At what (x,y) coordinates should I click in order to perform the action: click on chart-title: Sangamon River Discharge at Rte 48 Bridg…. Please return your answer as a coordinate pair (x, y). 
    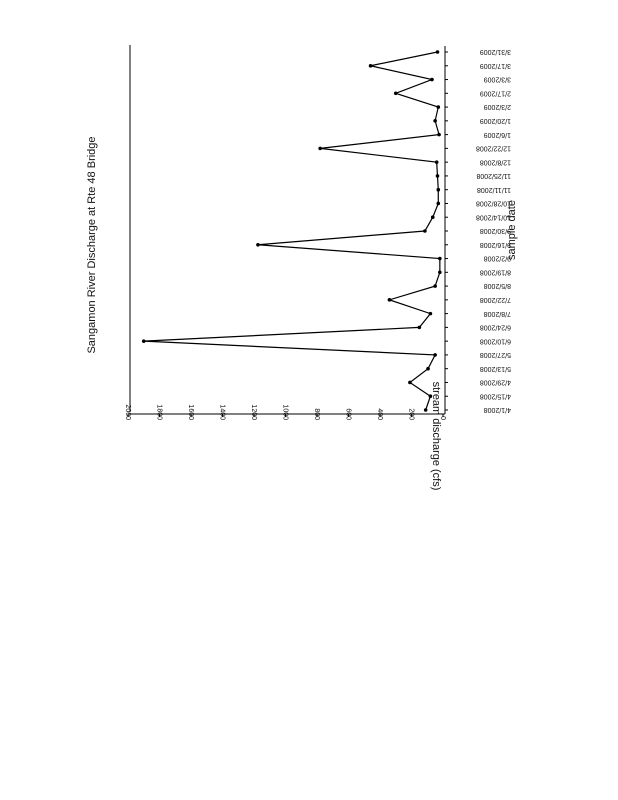
    Looking at the image, I should click on (92, 244).